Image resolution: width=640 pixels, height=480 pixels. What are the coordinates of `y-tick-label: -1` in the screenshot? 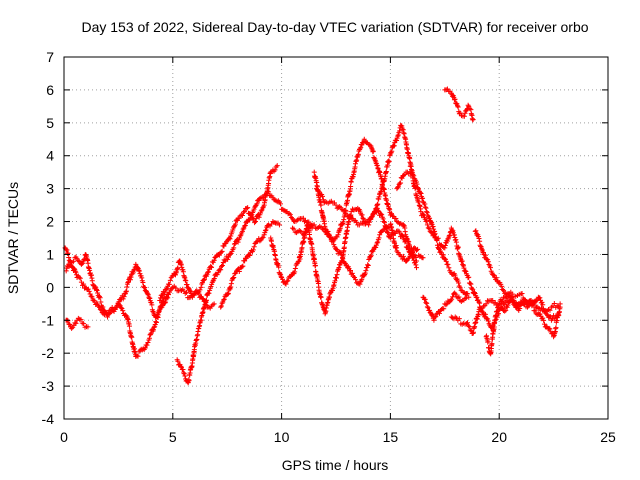 It's located at (48, 320).